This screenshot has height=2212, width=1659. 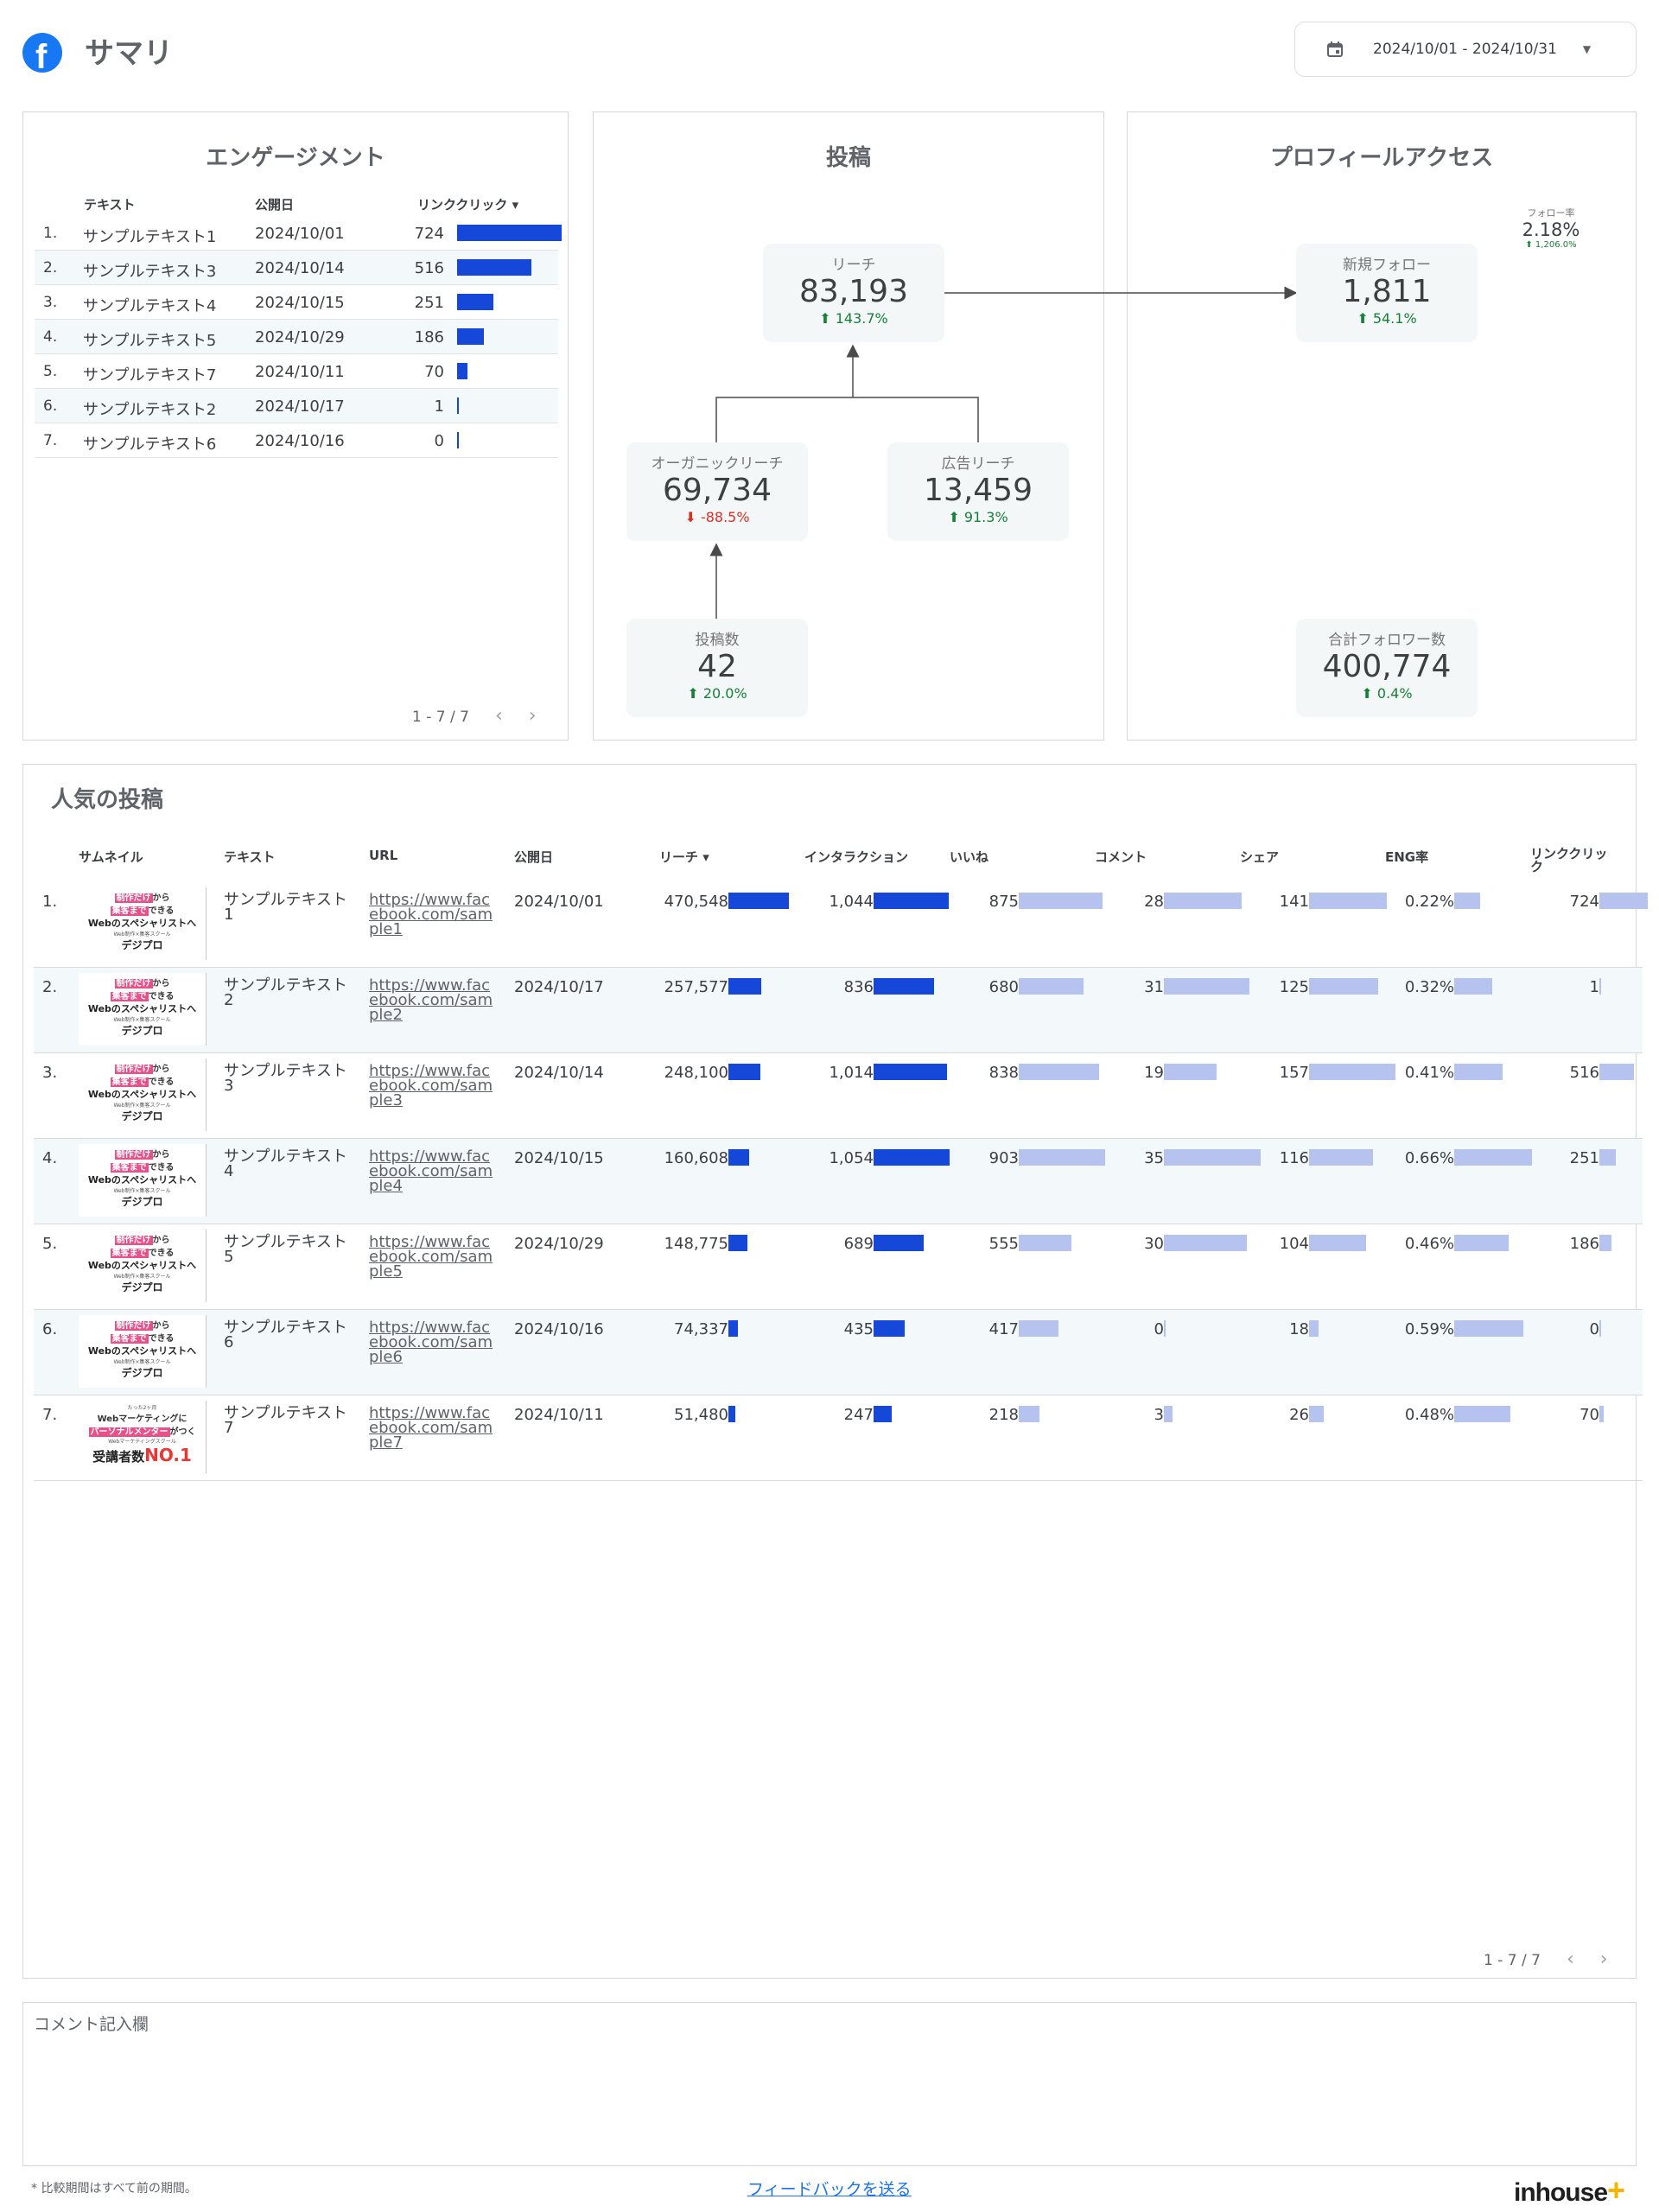 I want to click on table-row: 1. サンプルテキスト1 2024/10/01 724, so click(x=298, y=233).